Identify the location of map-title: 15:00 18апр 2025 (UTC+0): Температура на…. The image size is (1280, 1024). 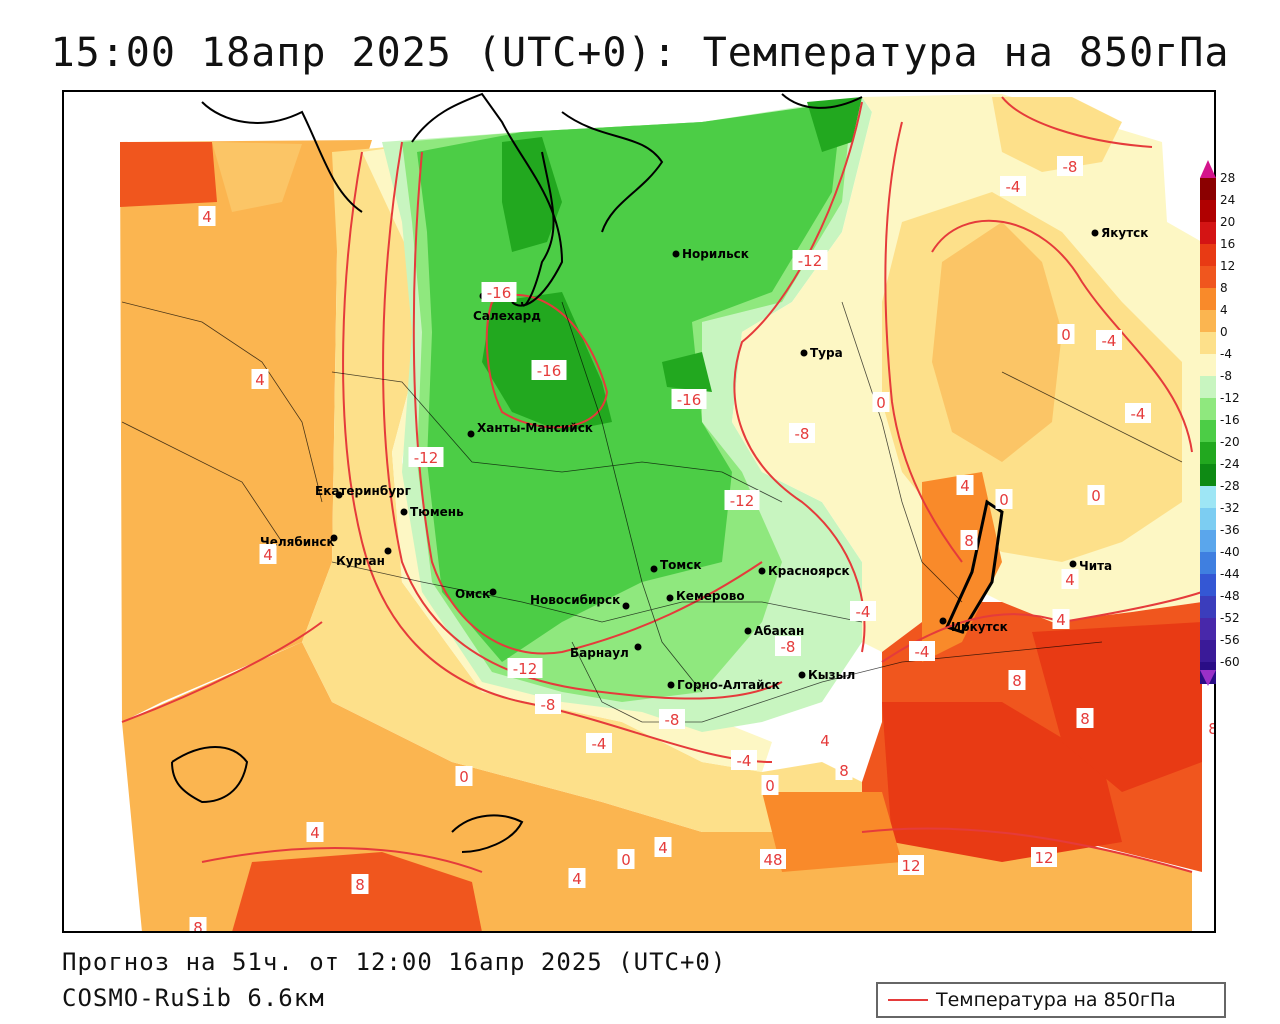
(640, 53).